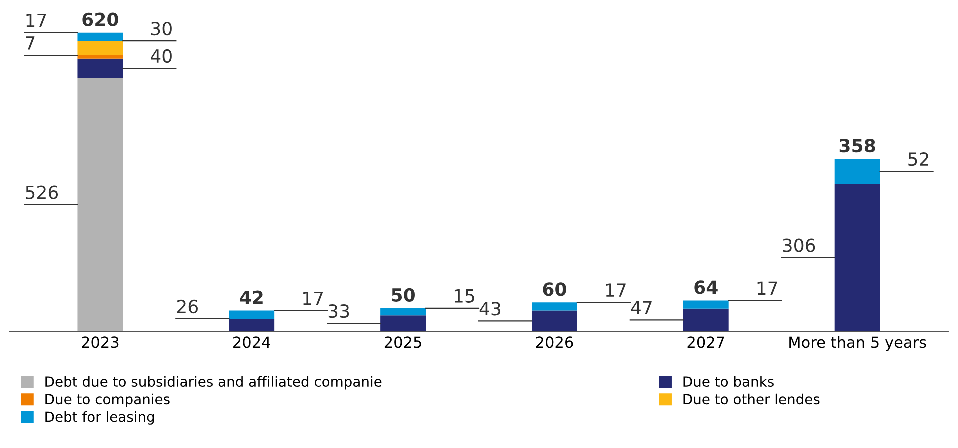  I want to click on data-label: 47, so click(641, 308).